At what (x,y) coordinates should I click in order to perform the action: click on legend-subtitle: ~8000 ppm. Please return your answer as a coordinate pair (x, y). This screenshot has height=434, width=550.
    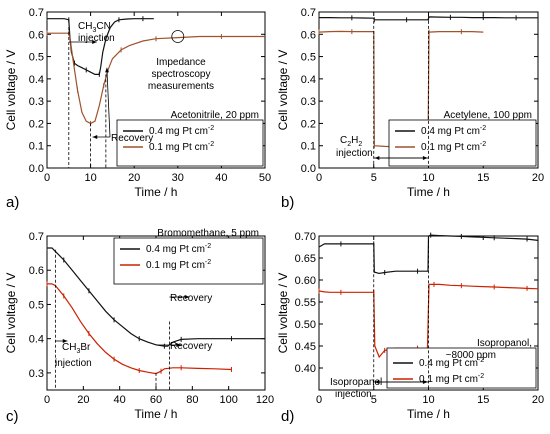
    Looking at the image, I should click on (471, 355).